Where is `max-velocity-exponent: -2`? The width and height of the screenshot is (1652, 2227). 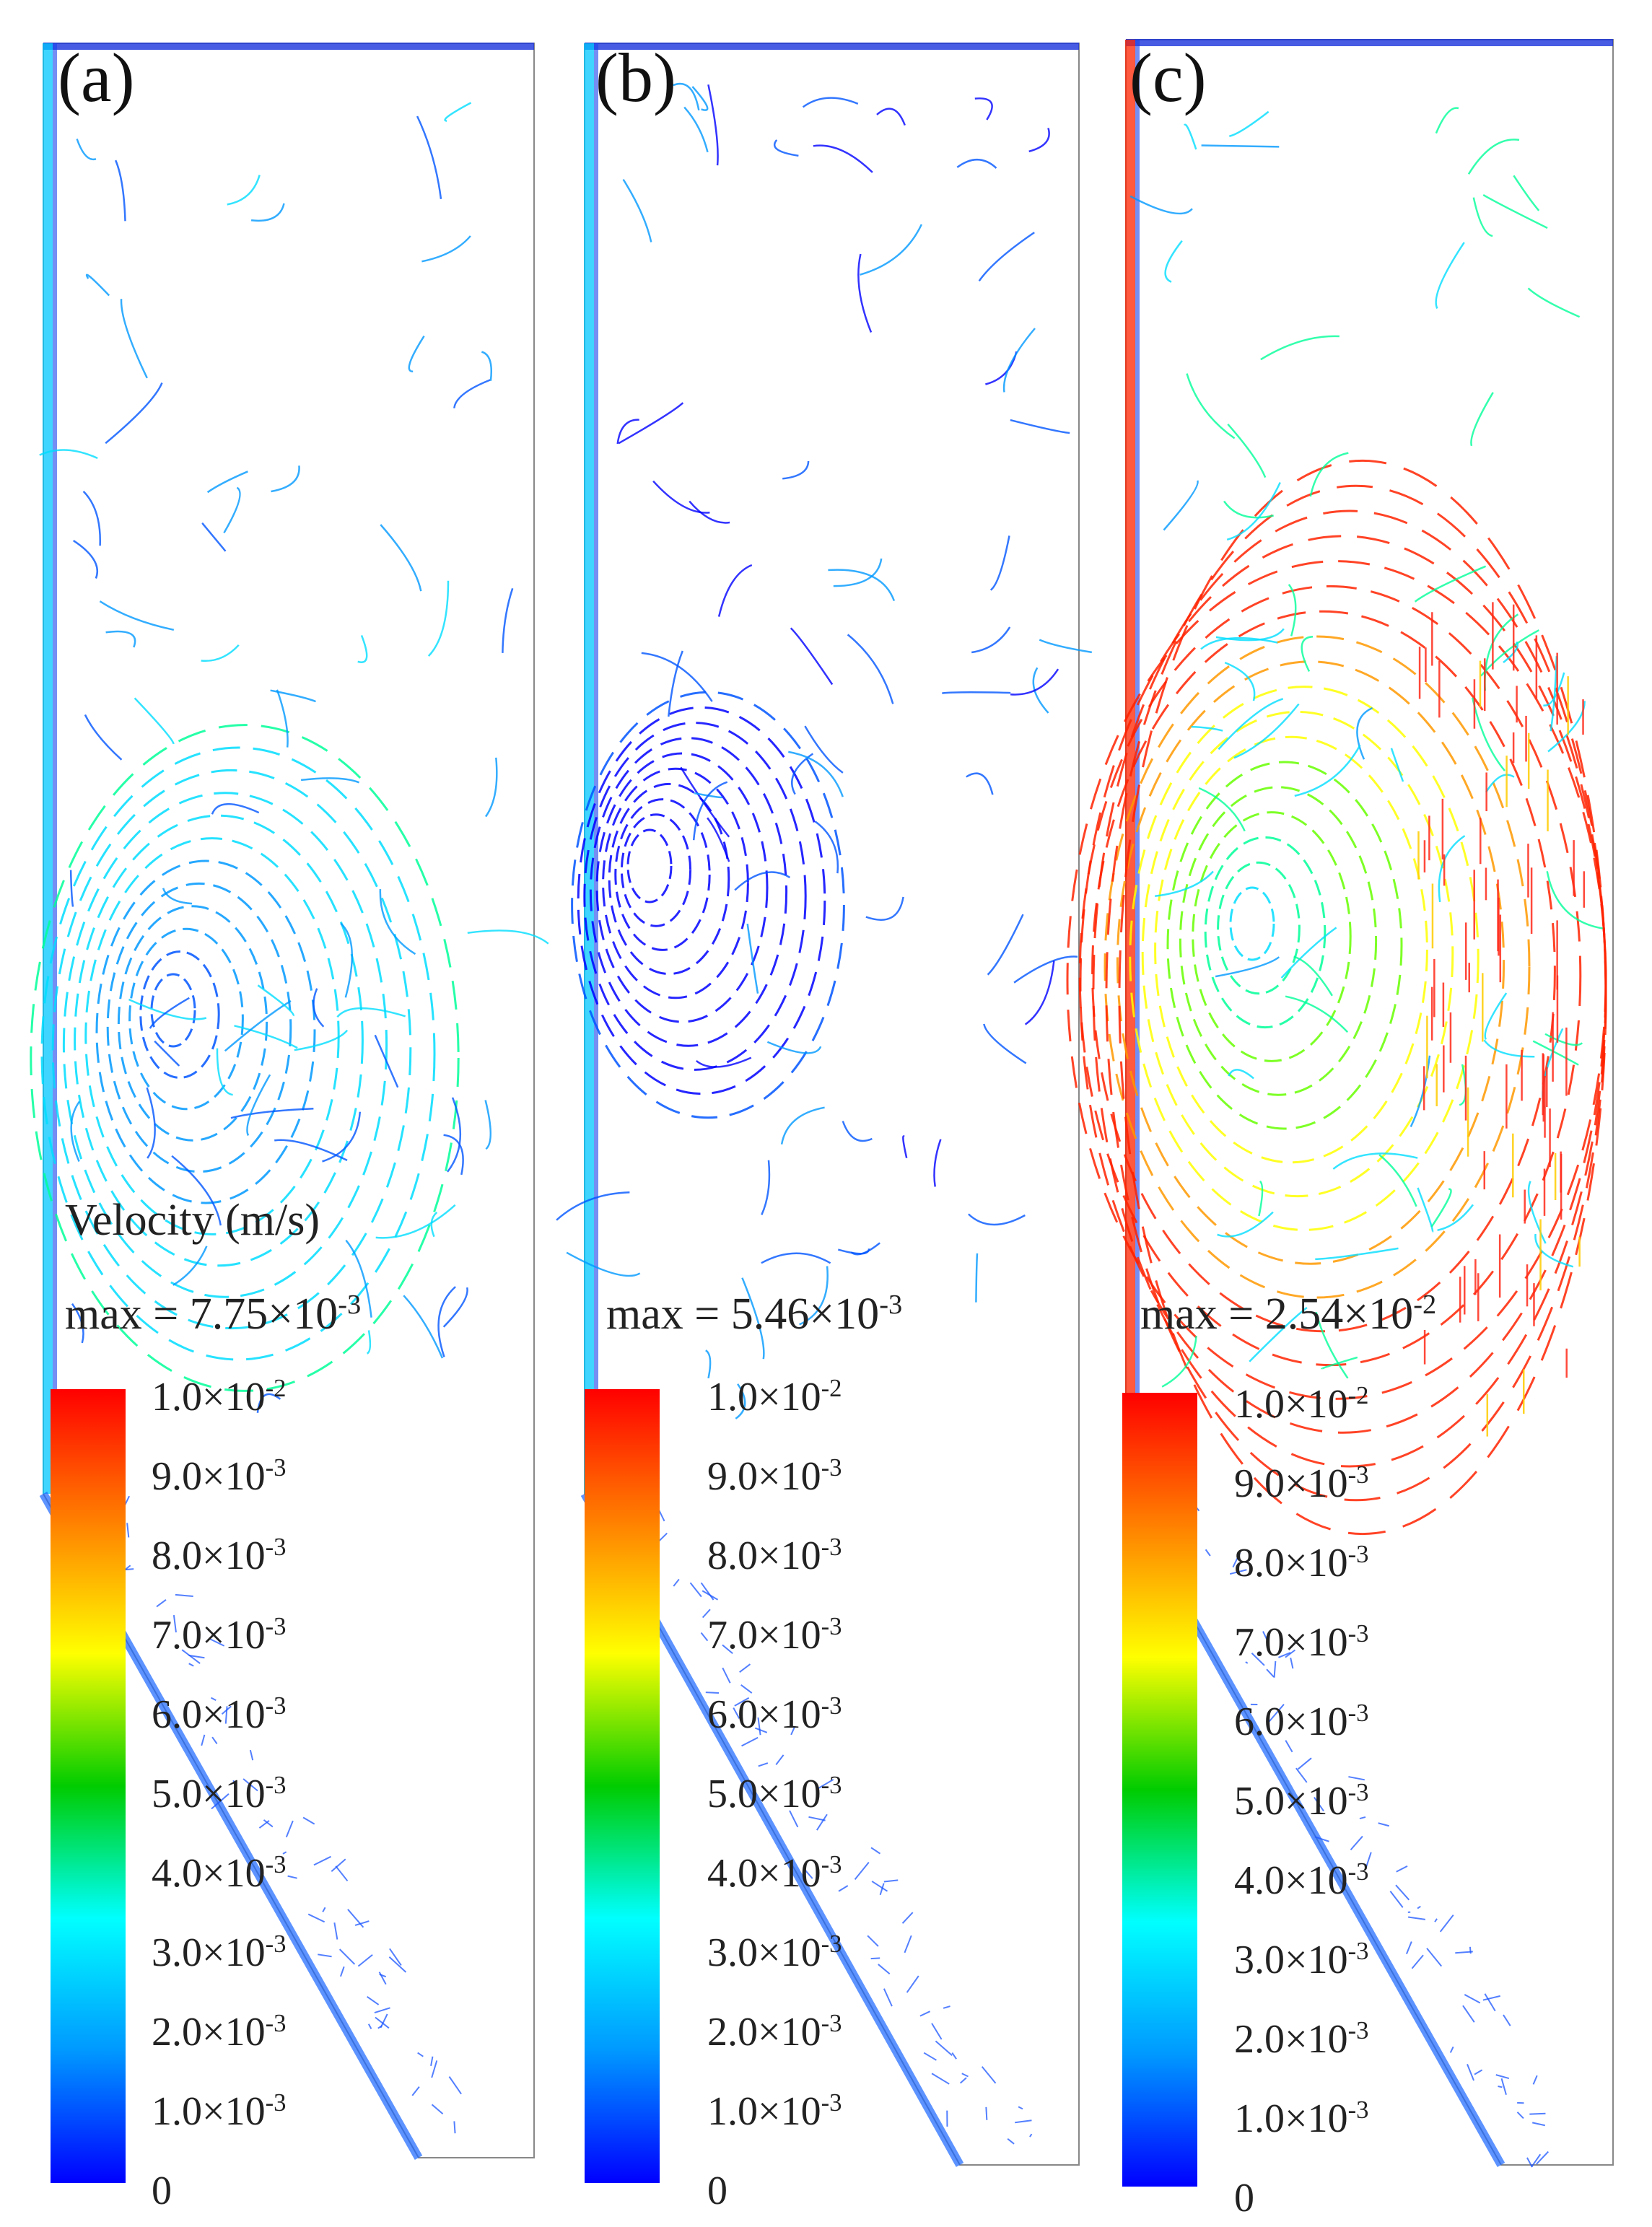
max-velocity-exponent: -2 is located at coordinates (1425, 1304).